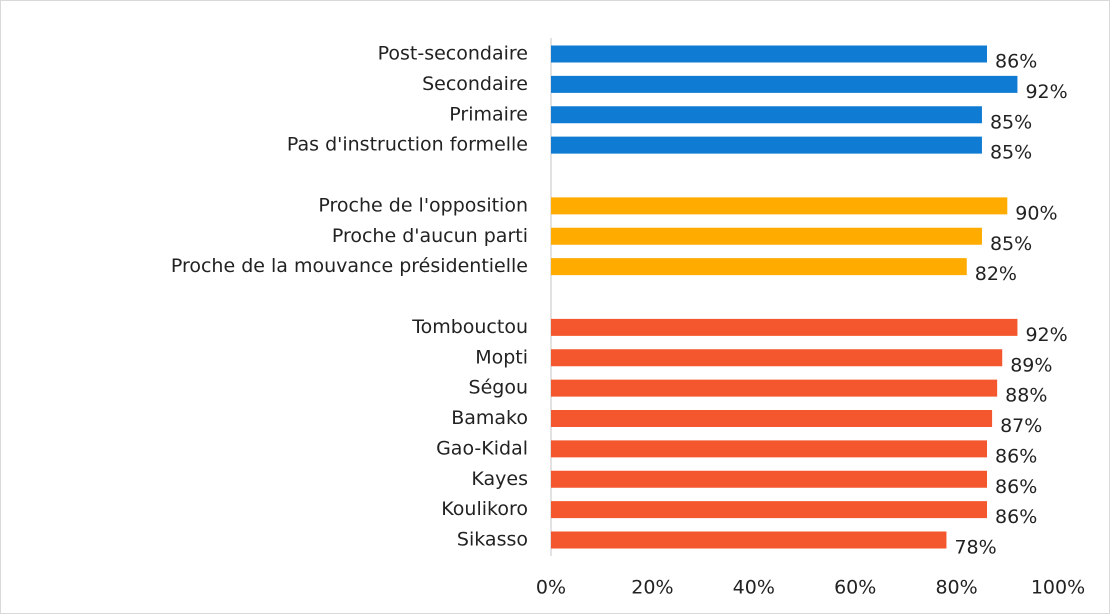 This screenshot has width=1110, height=614. What do you see at coordinates (469, 327) in the screenshot?
I see `y-tick-label: Tombouctou` at bounding box center [469, 327].